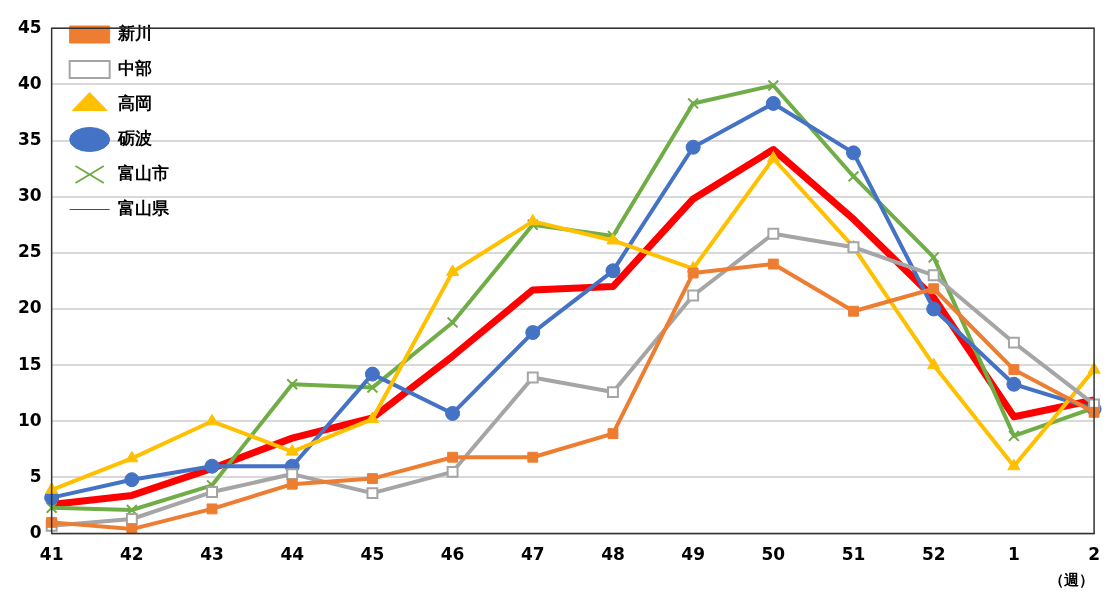  What do you see at coordinates (933, 554) in the screenshot?
I see `x-tick-label: 52` at bounding box center [933, 554].